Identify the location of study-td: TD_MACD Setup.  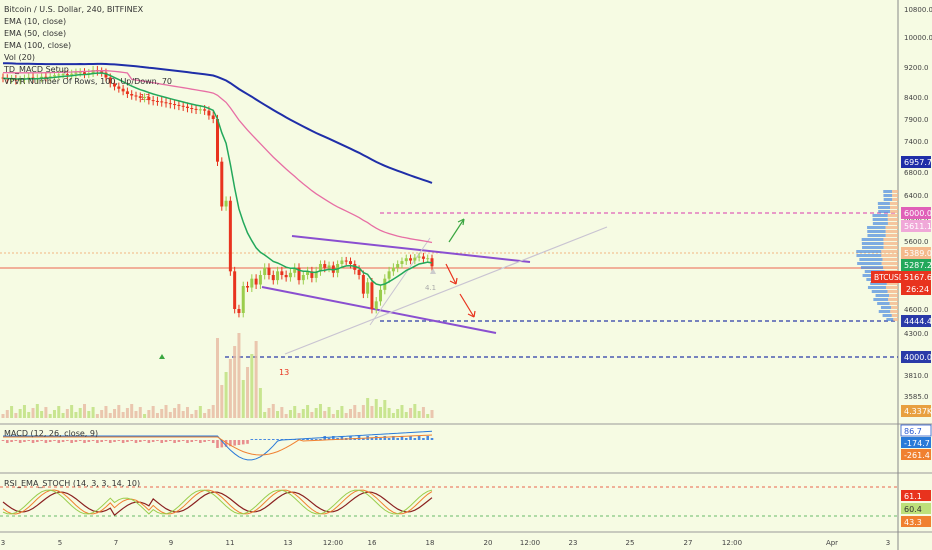
(36, 69).